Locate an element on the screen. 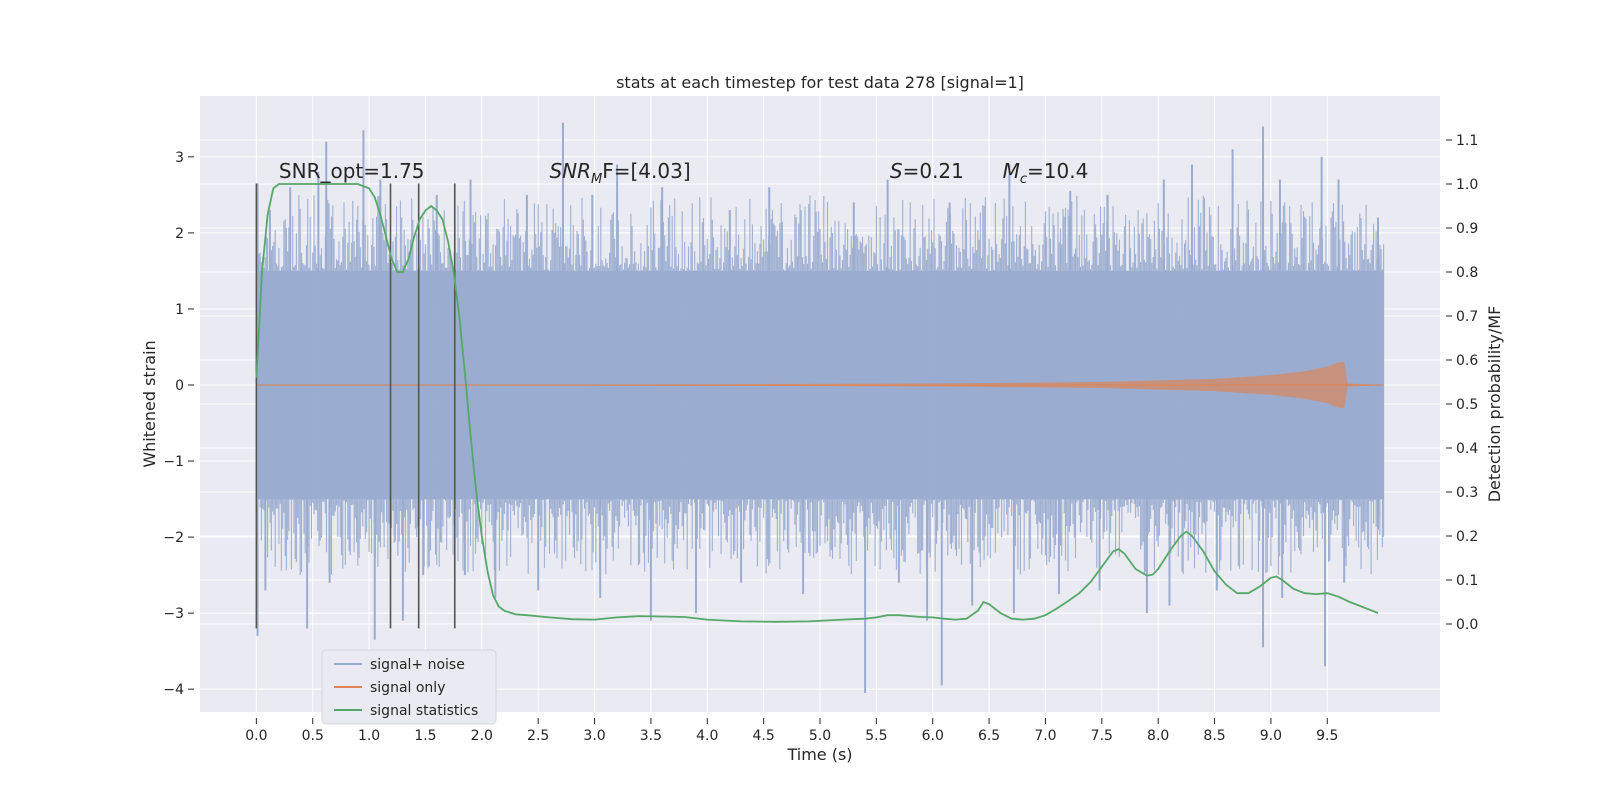 The width and height of the screenshot is (1600, 800). x-tick-label: 5.5 is located at coordinates (876, 736).